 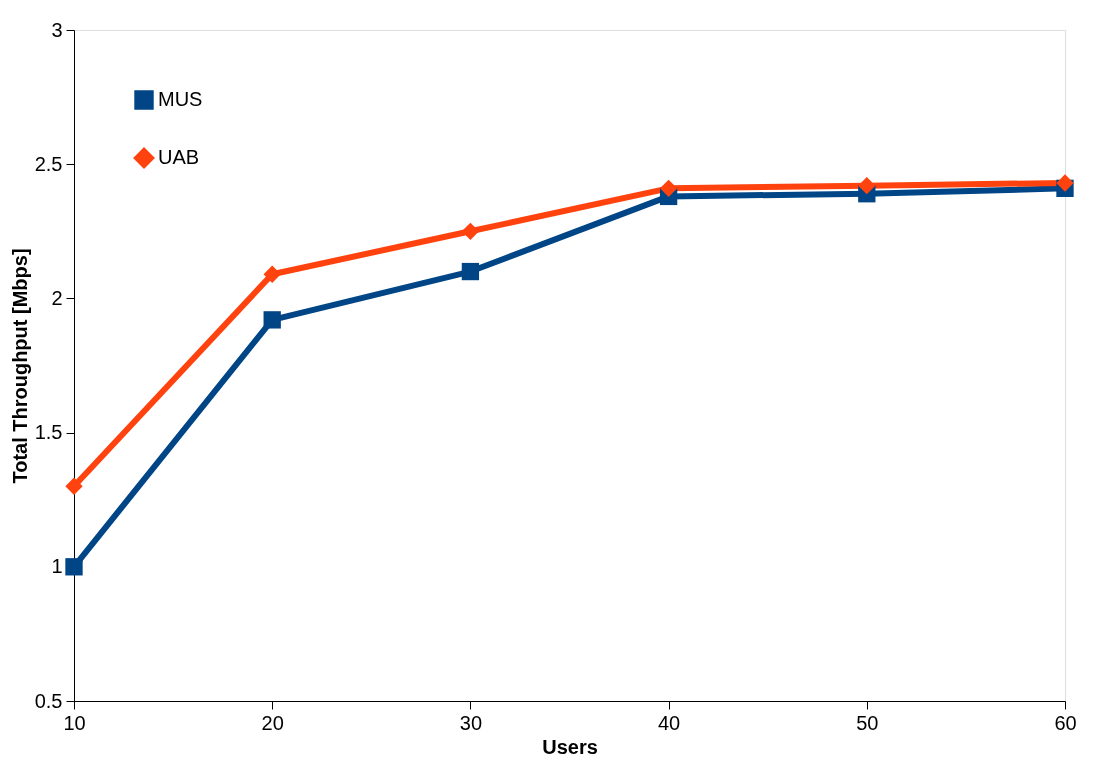 What do you see at coordinates (48, 432) in the screenshot?
I see `y-tick-label: 1.5` at bounding box center [48, 432].